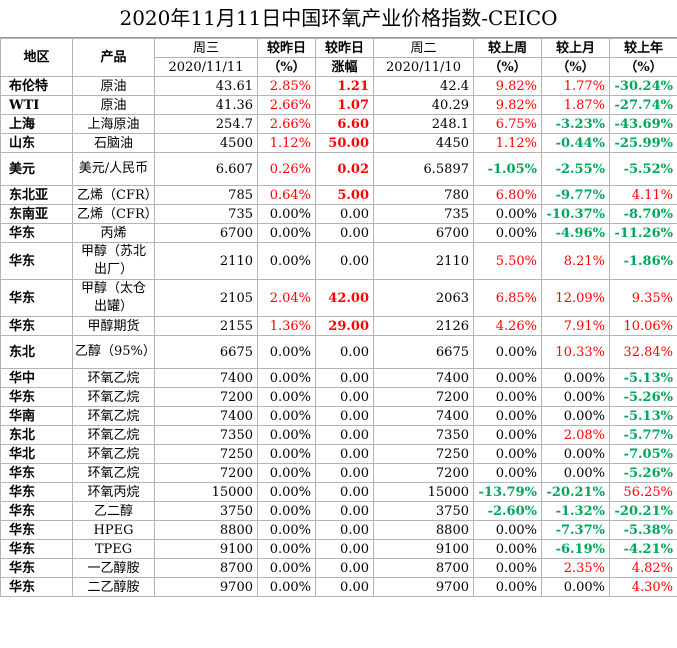 This screenshot has width=677, height=648. Describe the element at coordinates (643, 378) in the screenshot. I see `year-change-cell: -5.13%` at that location.